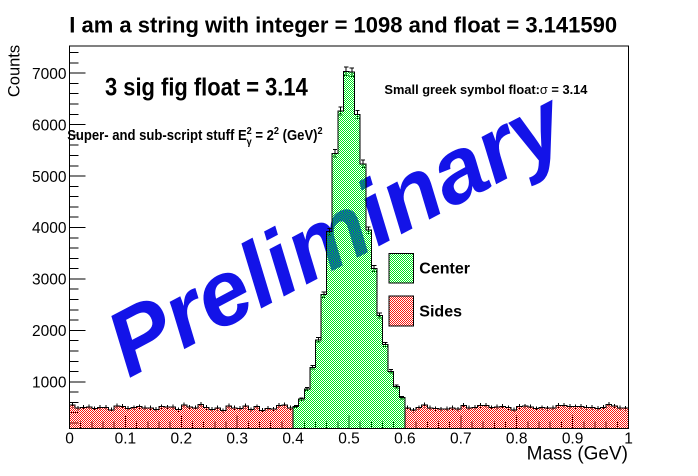  Describe the element at coordinates (49, 125) in the screenshot. I see `svg-text: 6000` at that location.